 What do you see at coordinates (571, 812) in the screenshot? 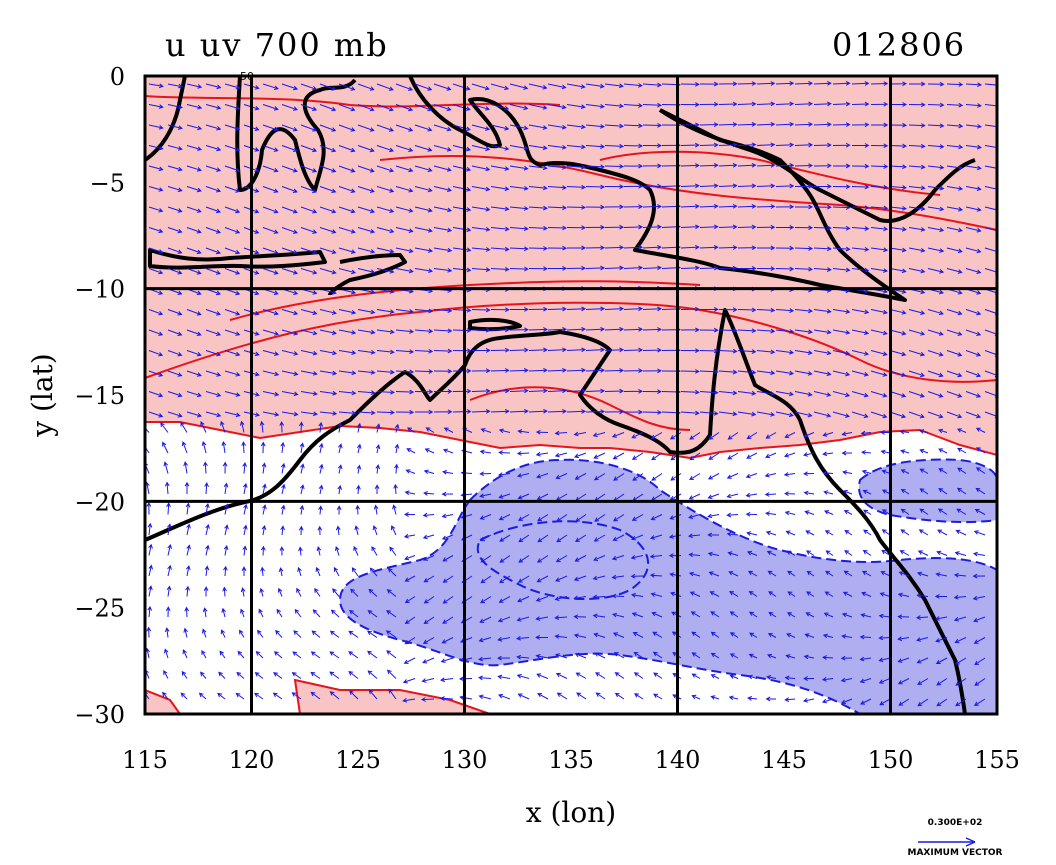
I see `x-axis-label: x (lon)` at bounding box center [571, 812].